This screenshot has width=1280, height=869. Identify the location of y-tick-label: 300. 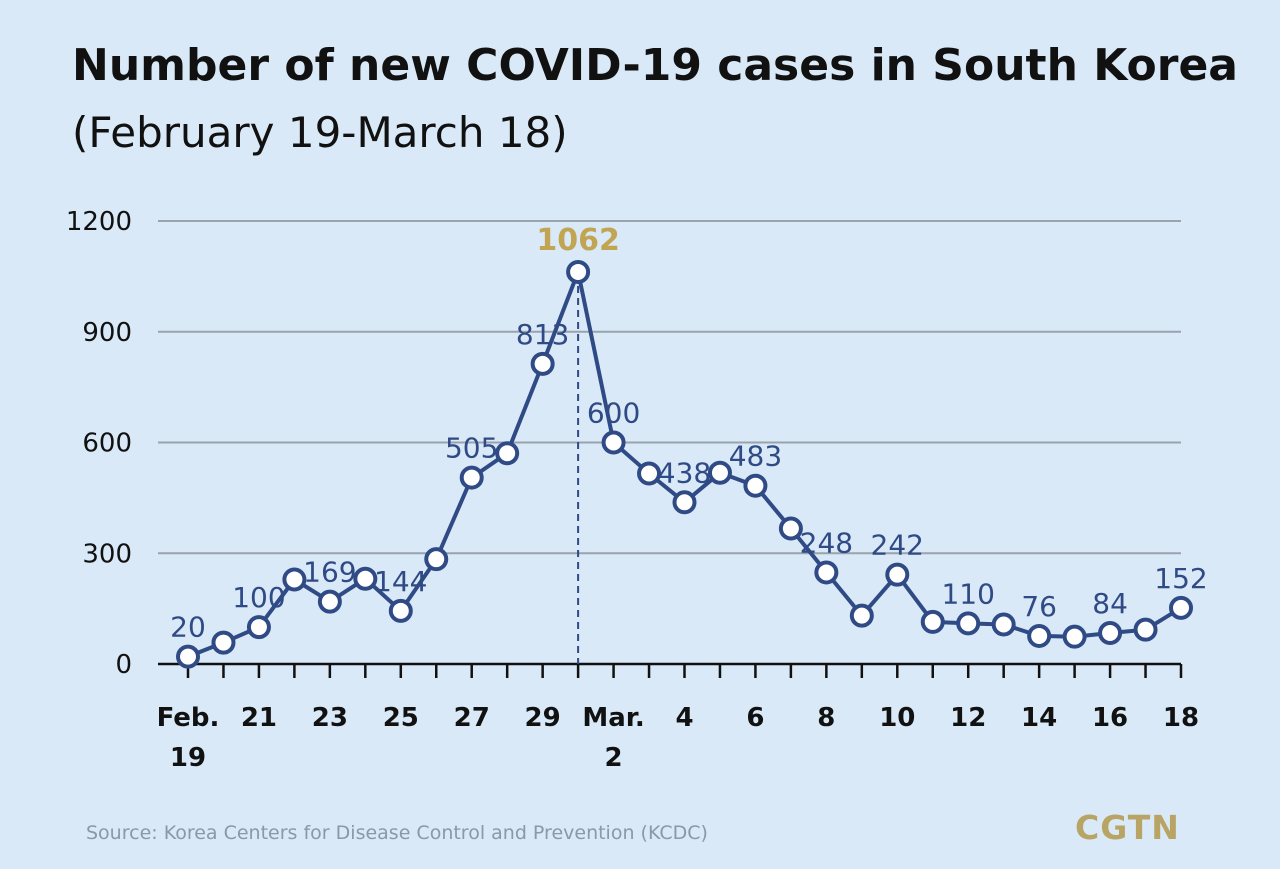
(107, 554).